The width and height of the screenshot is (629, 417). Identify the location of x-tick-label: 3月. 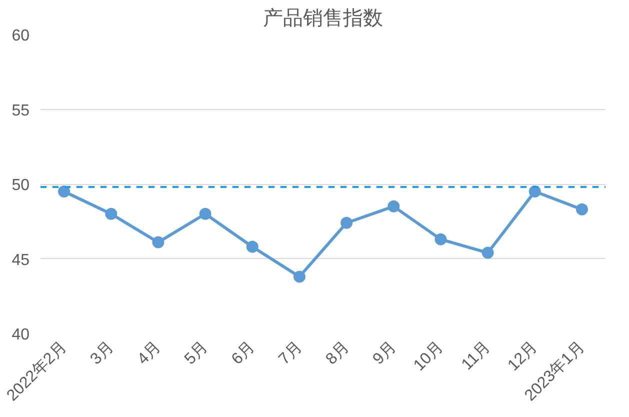
(103, 353).